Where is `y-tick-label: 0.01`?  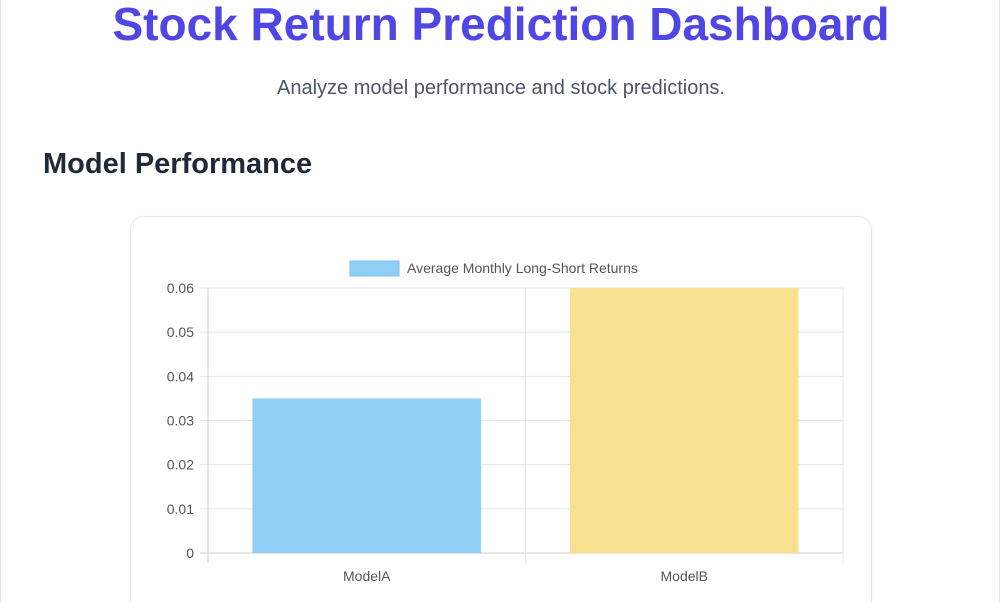
y-tick-label: 0.01 is located at coordinates (180, 509).